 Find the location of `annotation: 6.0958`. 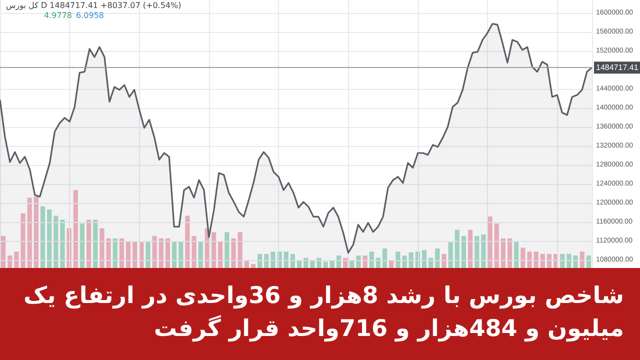

annotation: 6.0958 is located at coordinates (90, 15).